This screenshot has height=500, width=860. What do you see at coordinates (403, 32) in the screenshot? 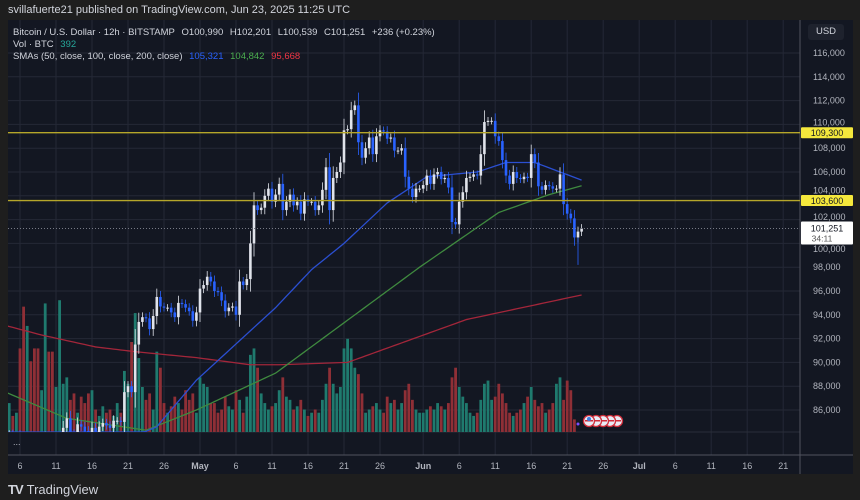
I see `price-change: +236 (+0.23%)` at bounding box center [403, 32].